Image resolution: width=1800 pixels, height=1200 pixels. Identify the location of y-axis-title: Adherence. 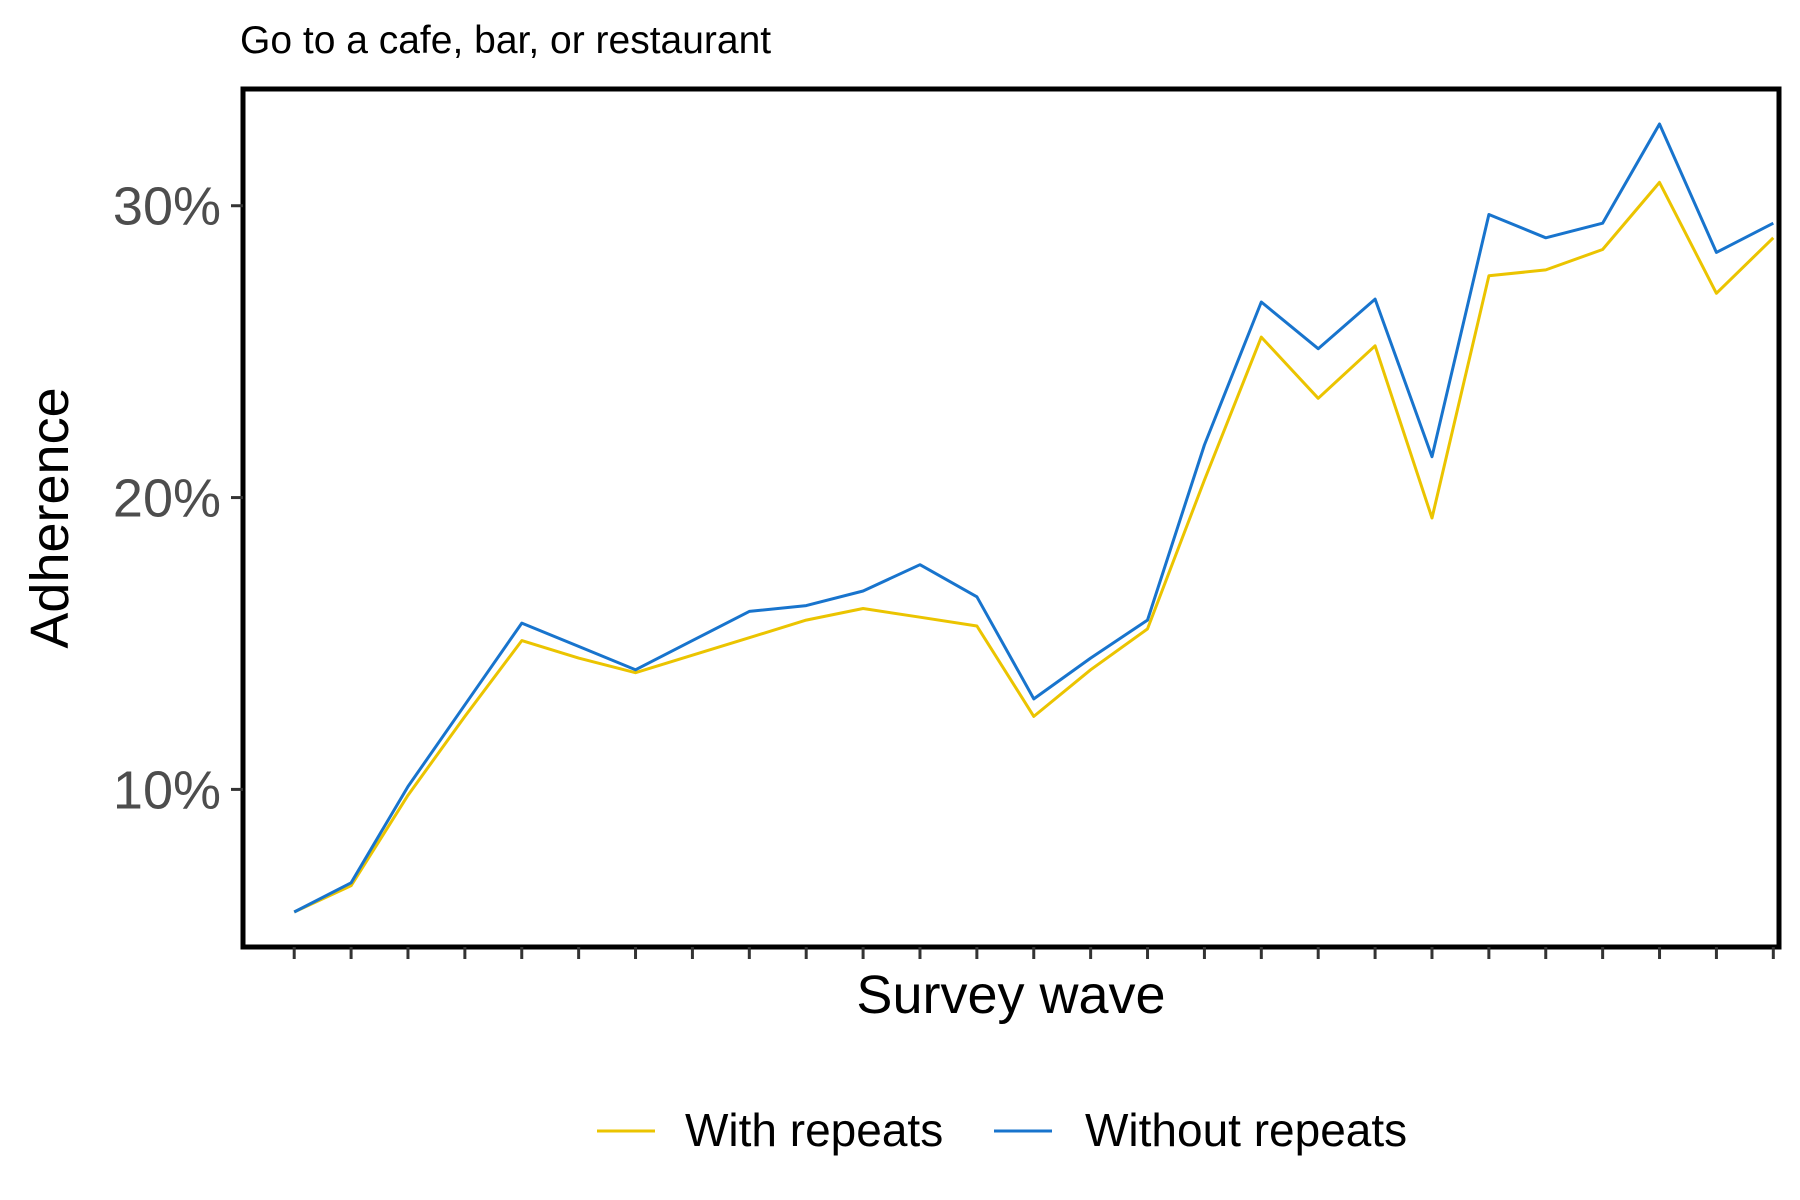
(50, 517).